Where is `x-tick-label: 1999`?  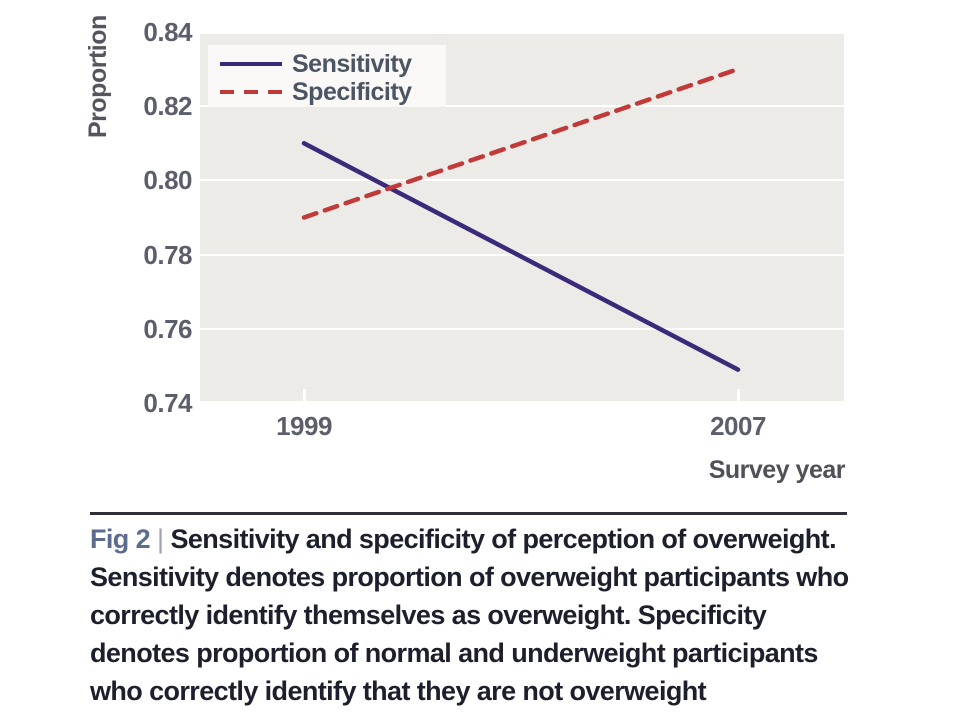
x-tick-label: 1999 is located at coordinates (304, 426).